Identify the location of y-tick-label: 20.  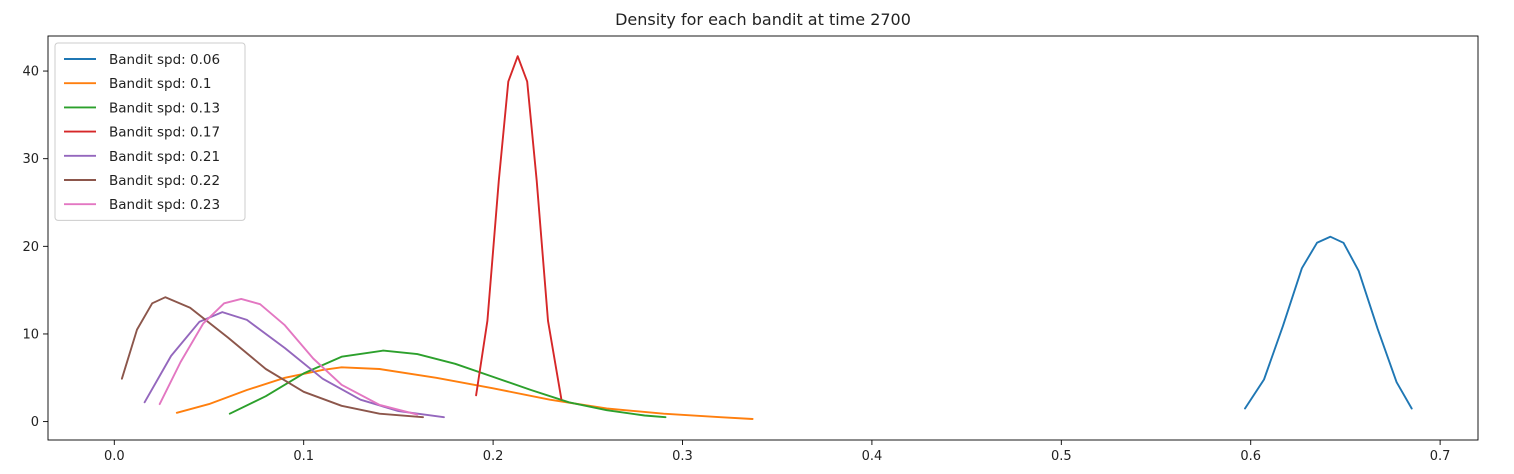
(30, 247).